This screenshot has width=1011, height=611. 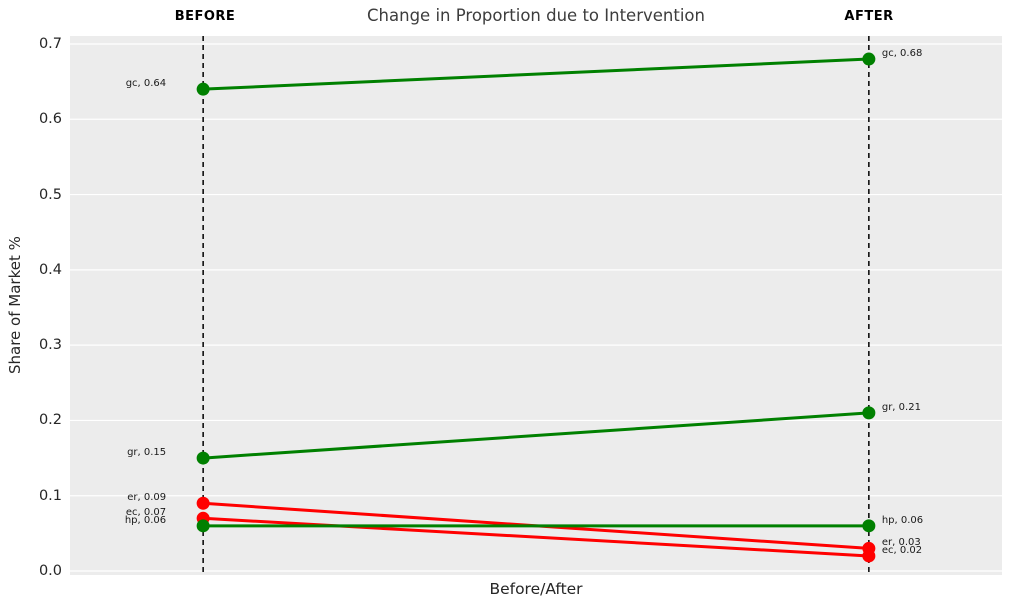 What do you see at coordinates (50, 194) in the screenshot?
I see `y-tick-0.5: 0.5` at bounding box center [50, 194].